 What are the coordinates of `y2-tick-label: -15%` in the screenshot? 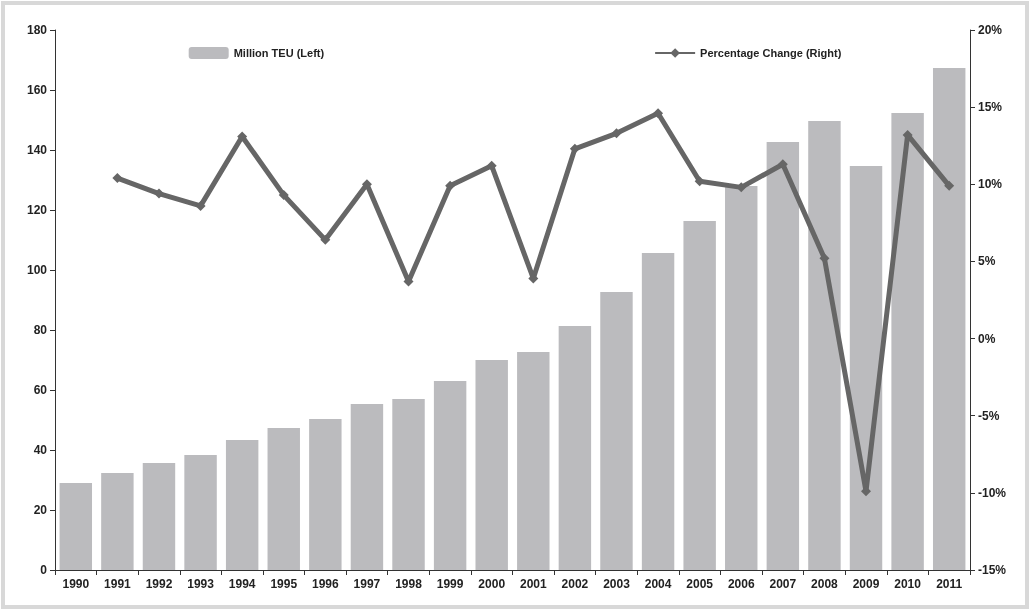 It's located at (992, 570).